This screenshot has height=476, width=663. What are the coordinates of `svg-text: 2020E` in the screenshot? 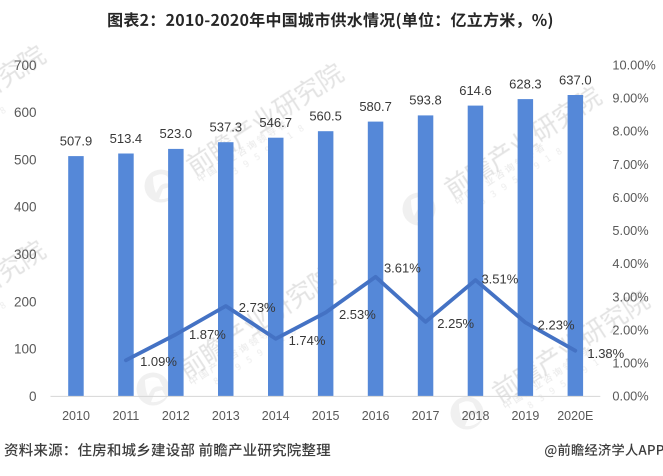 It's located at (575, 416).